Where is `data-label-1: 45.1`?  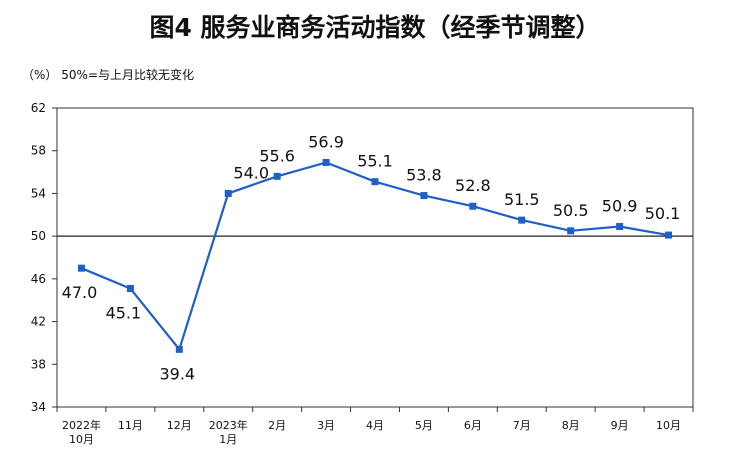
data-label-1: 45.1 is located at coordinates (124, 312).